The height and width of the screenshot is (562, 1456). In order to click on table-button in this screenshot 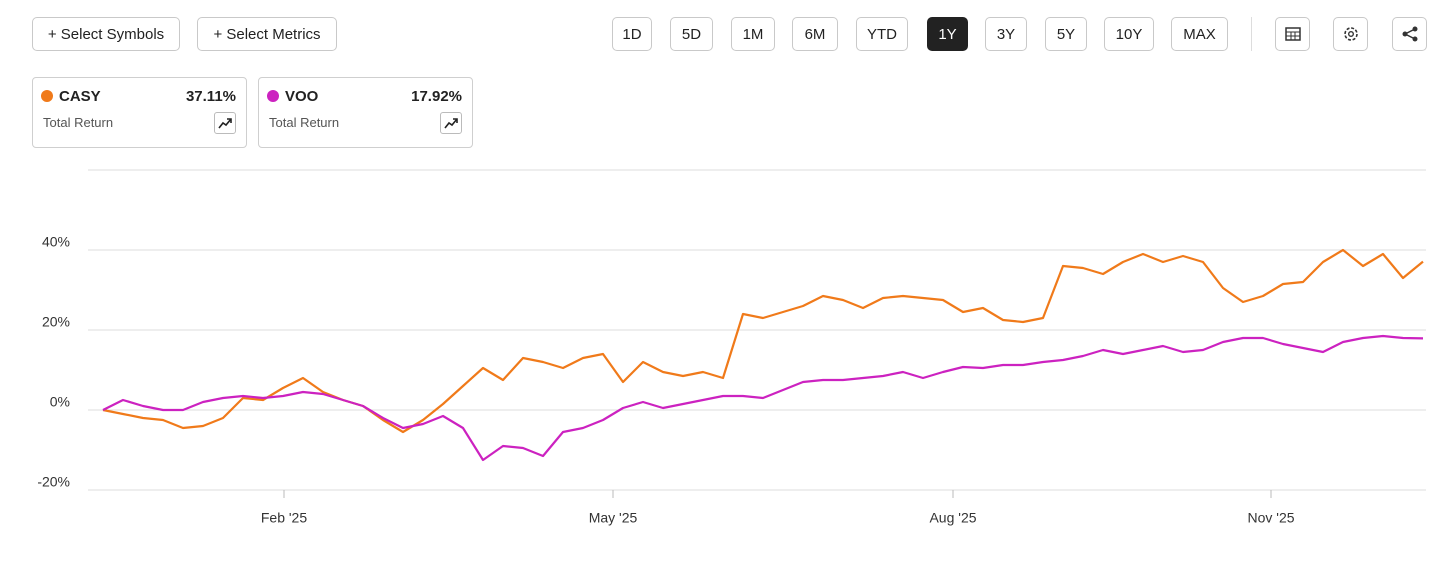, I will do `click(1292, 34)`.